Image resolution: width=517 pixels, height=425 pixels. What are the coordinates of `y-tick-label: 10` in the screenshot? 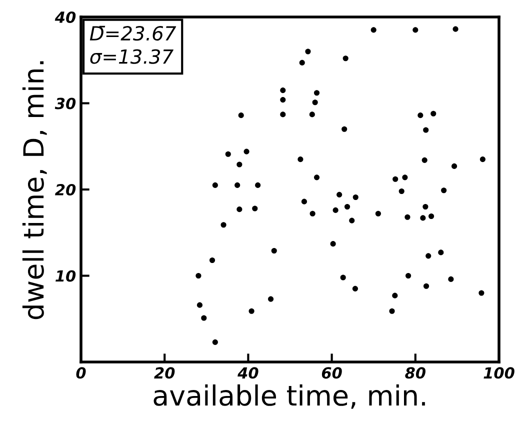 It's located at (66, 276).